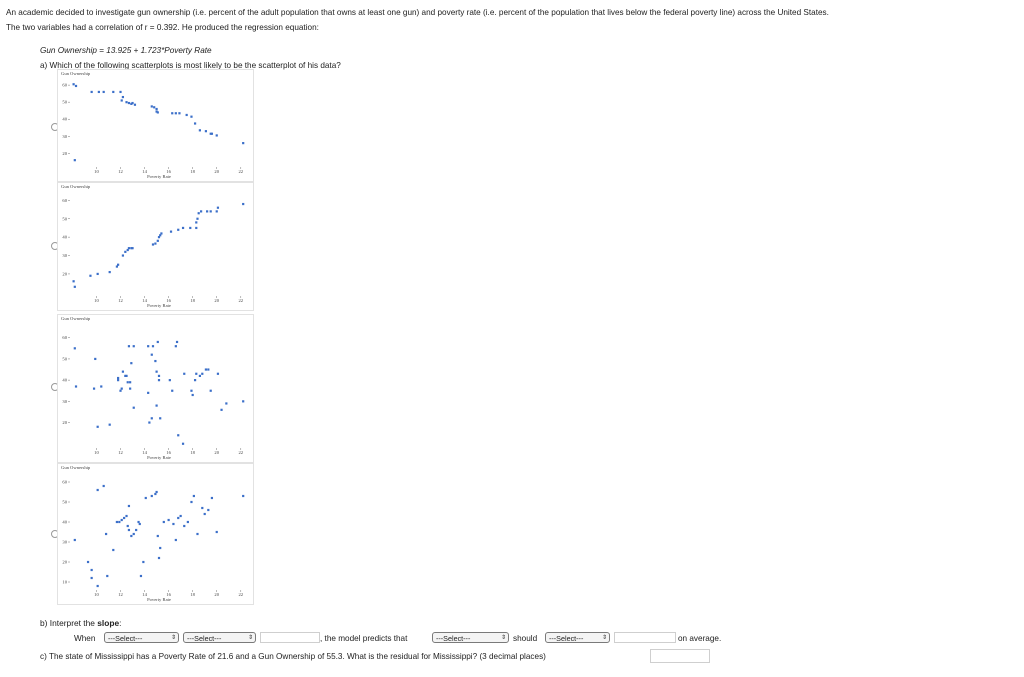  I want to click on y-tick-label: 50, so click(64, 102).